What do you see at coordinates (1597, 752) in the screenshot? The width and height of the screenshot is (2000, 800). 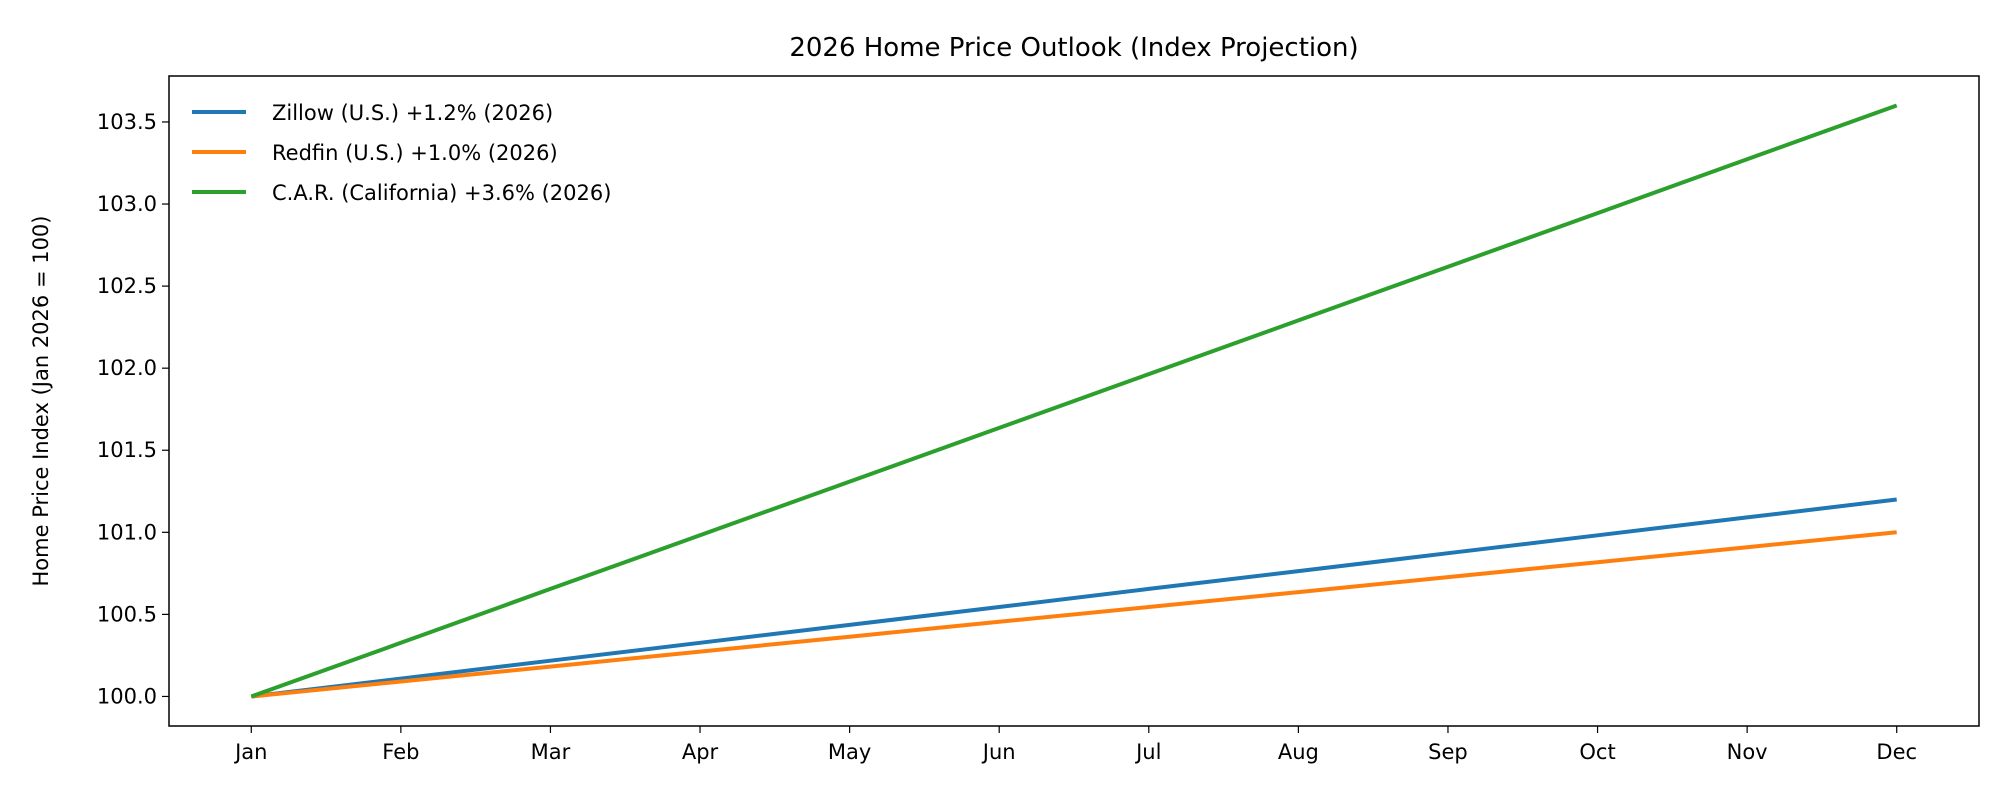 I see `x-tick-label: Oct` at bounding box center [1597, 752].